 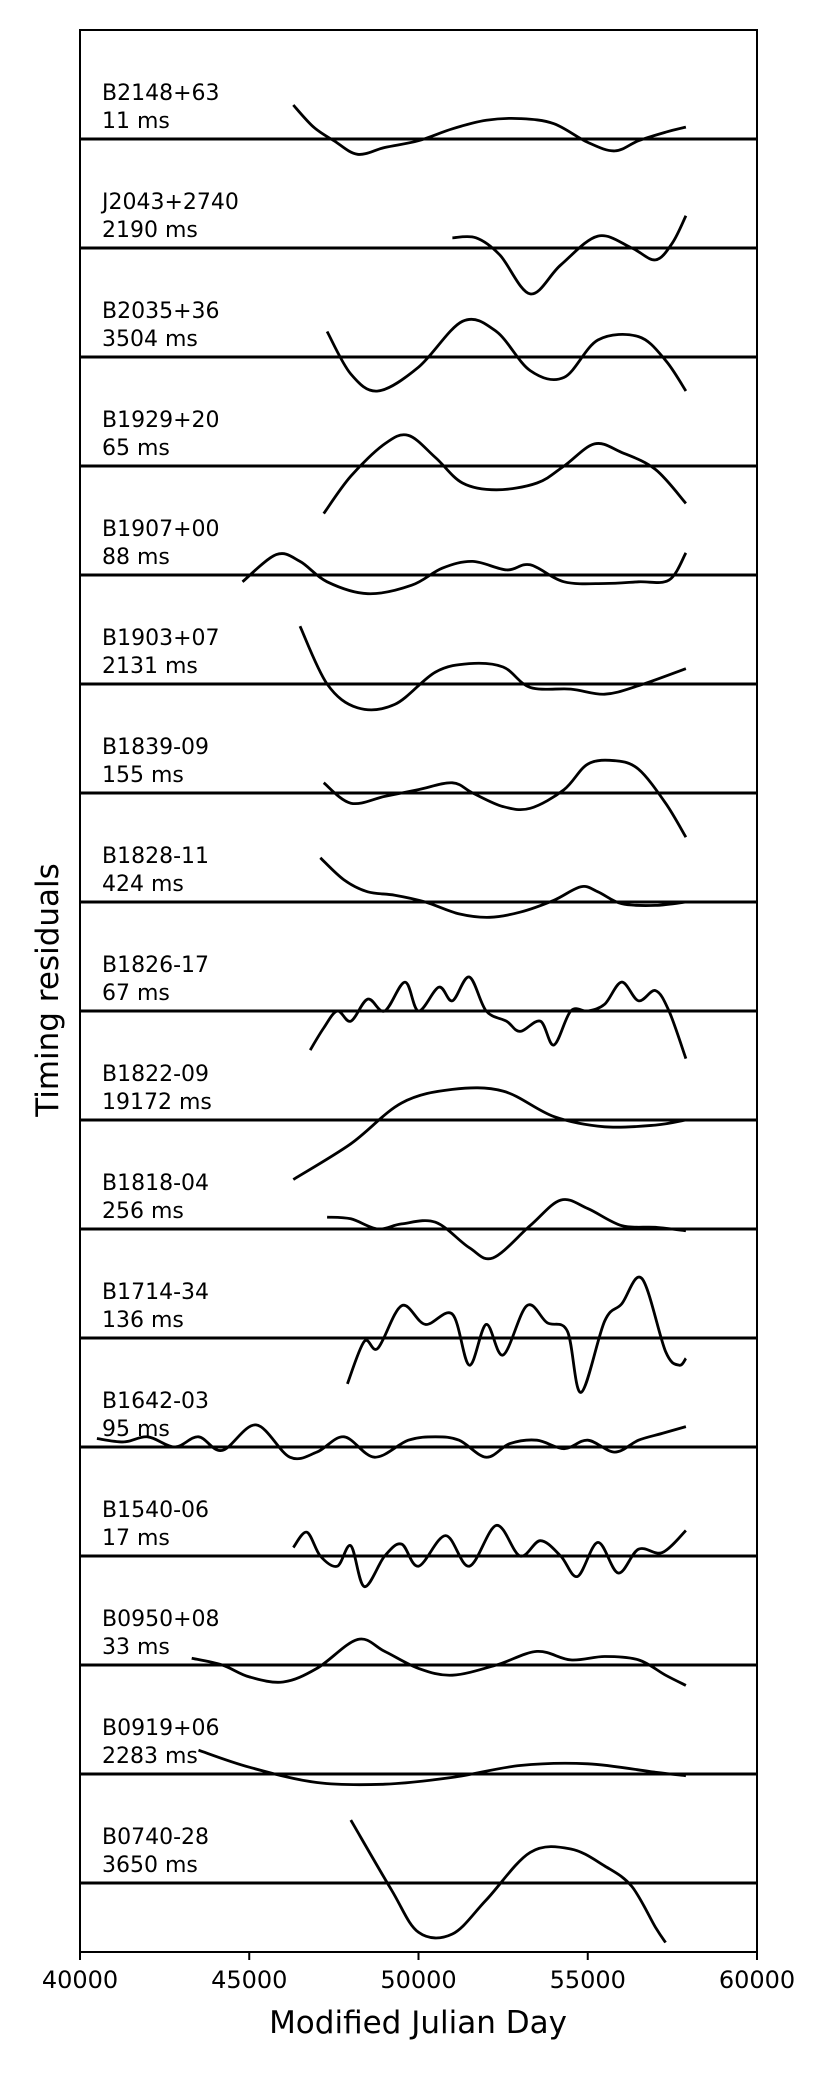 I want to click on series-name-label: B1540-06, so click(x=155, y=1510).